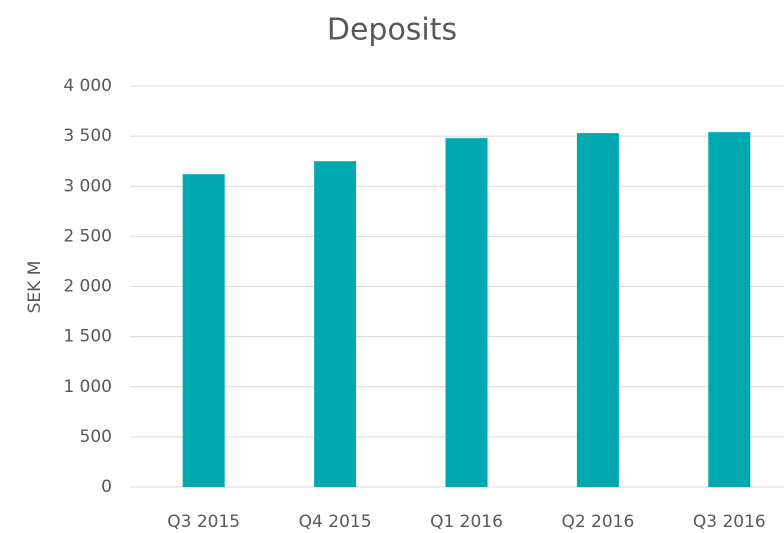 This screenshot has width=784, height=533. Describe the element at coordinates (87, 136) in the screenshot. I see `y-tick-label: 3 500` at that location.